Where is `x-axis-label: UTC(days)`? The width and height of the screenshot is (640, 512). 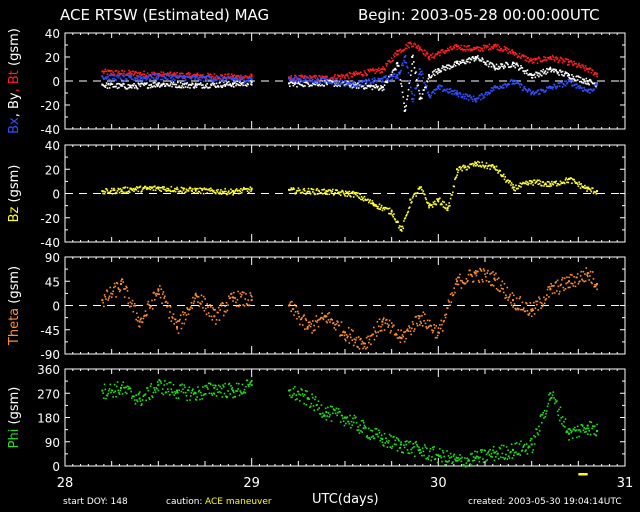 x-axis-label: UTC(days) is located at coordinates (345, 499).